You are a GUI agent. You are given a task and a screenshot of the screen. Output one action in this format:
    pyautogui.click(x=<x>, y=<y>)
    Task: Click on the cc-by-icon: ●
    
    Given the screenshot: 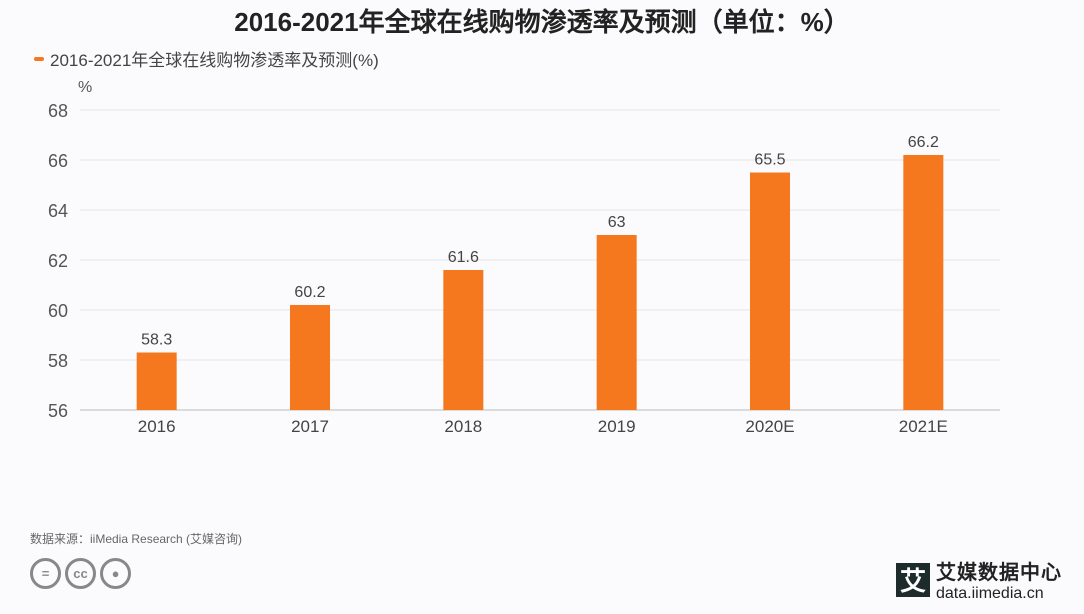 What is the action you would take?
    pyautogui.click(x=115, y=573)
    